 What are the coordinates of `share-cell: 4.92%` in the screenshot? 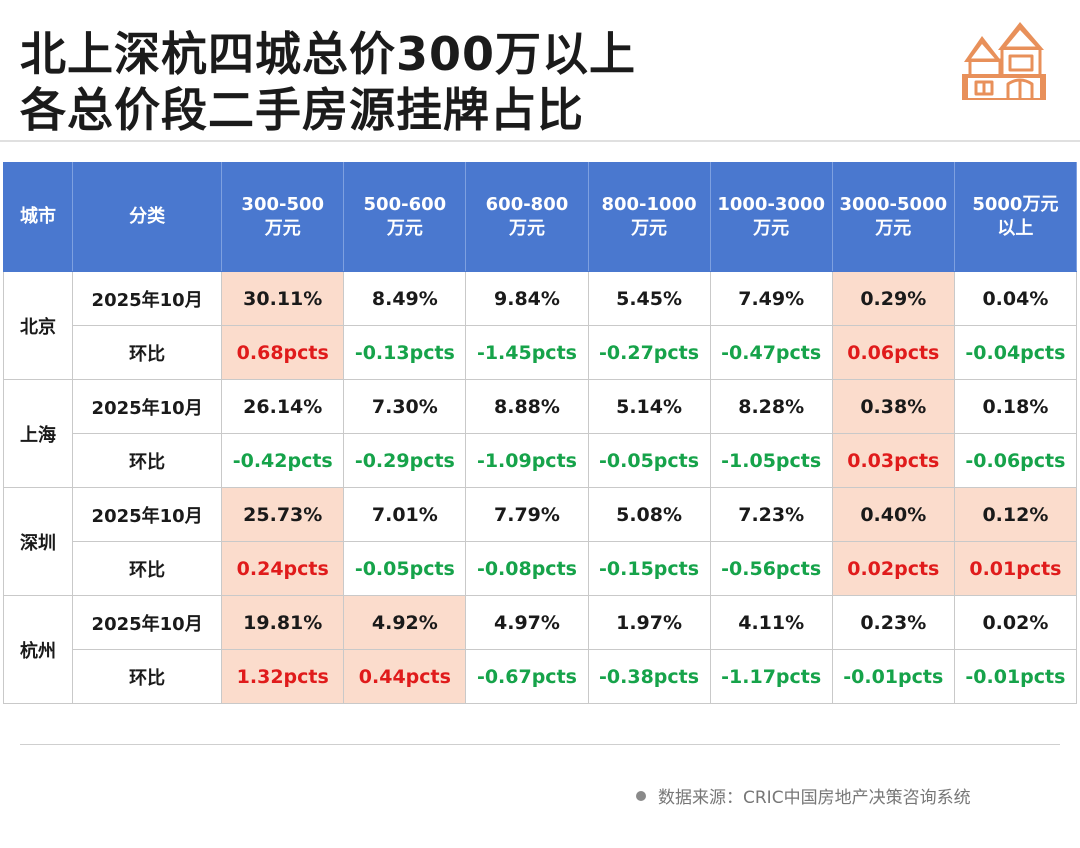 It's located at (405, 622).